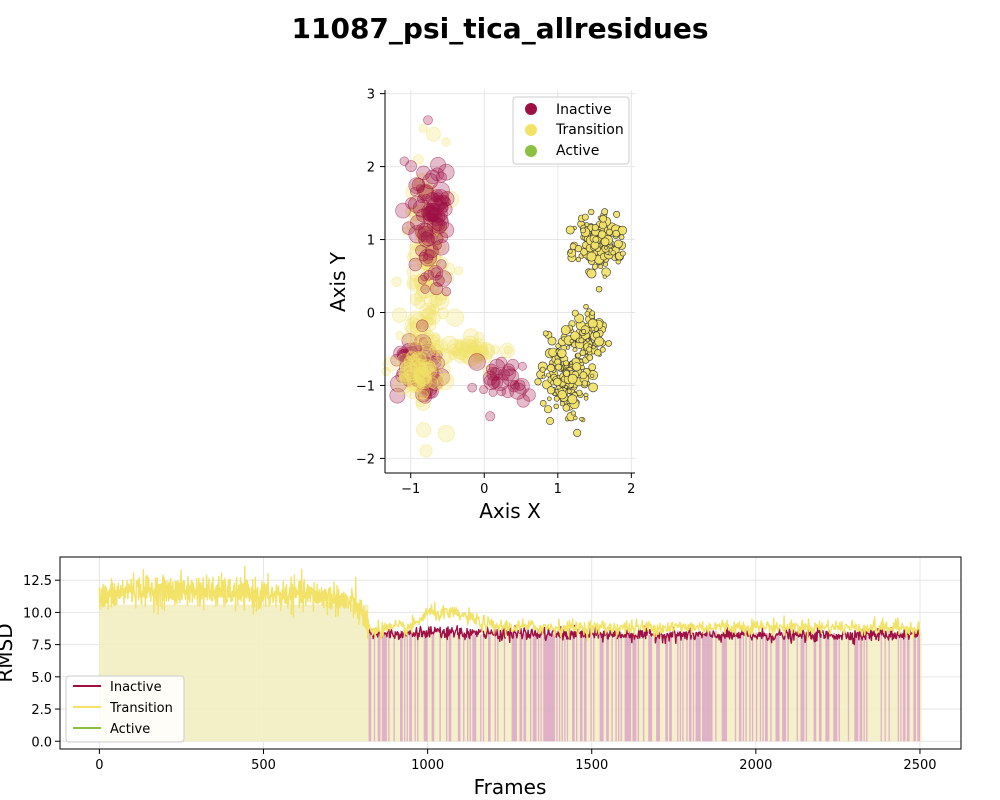 The height and width of the screenshot is (800, 1000). I want to click on scatter-y-tick-label: 0, so click(371, 314).